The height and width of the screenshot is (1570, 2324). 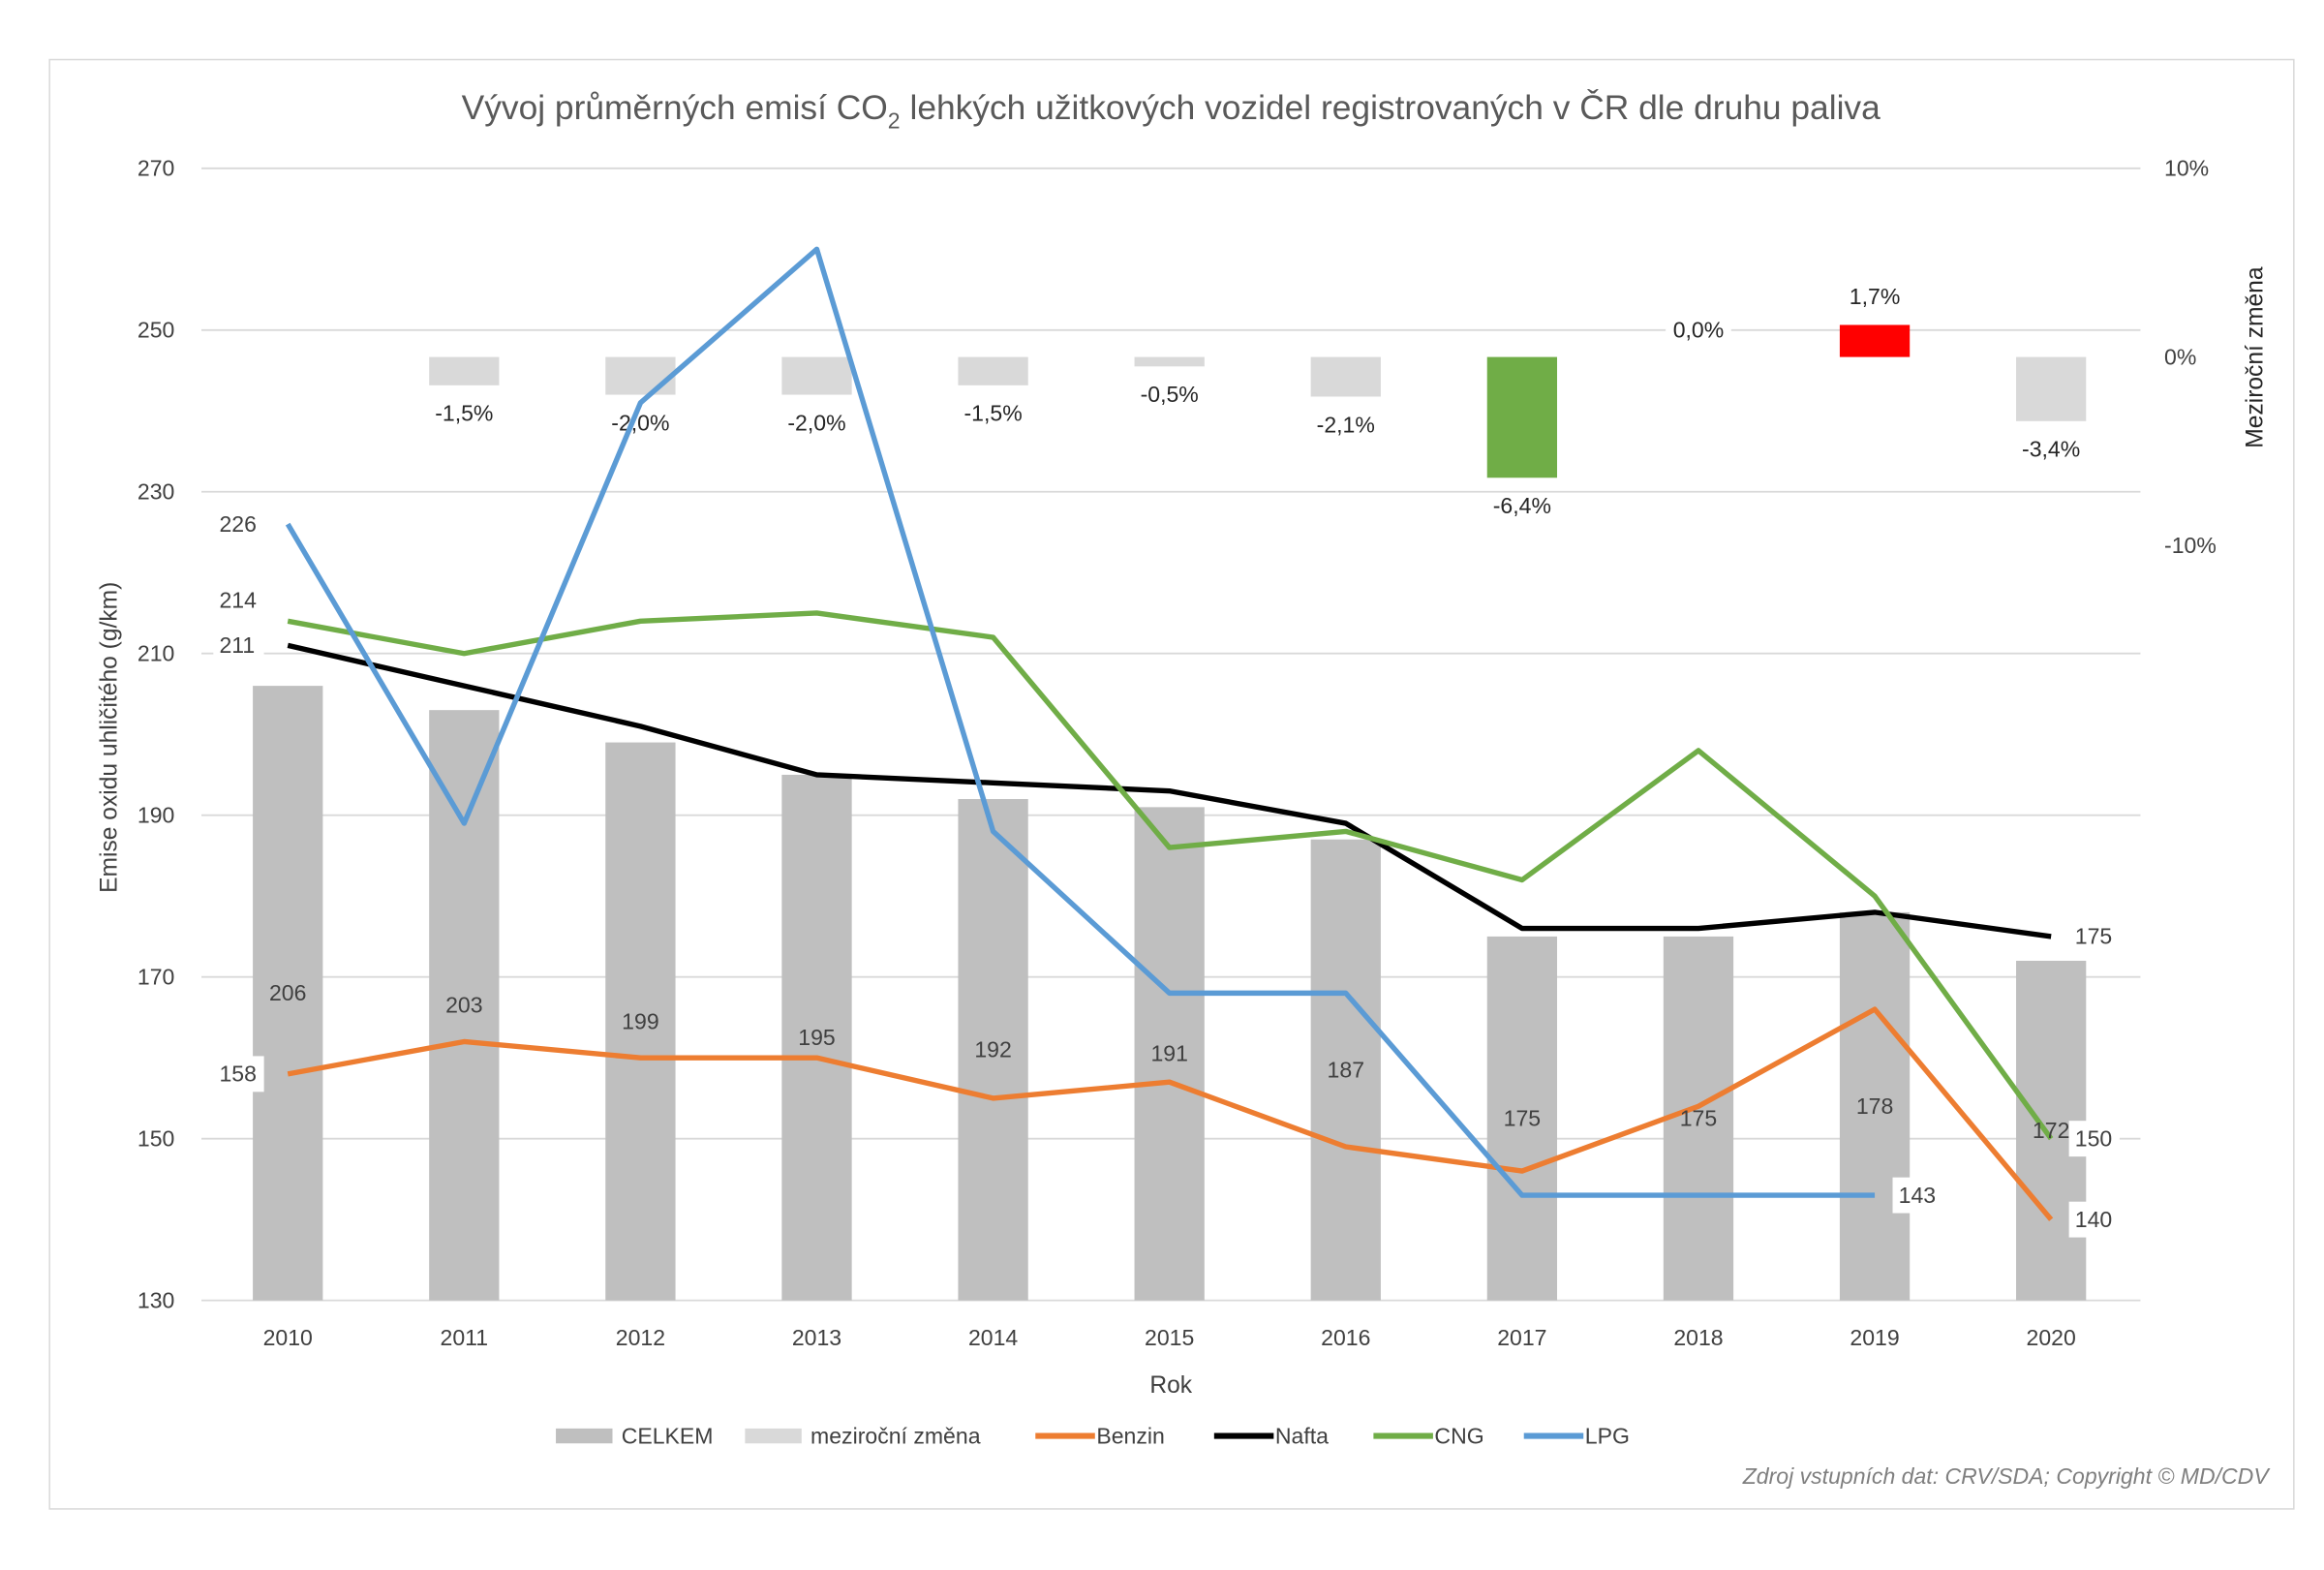 What do you see at coordinates (2256, 357) in the screenshot?
I see `y2-axis-label: Meziroční změna` at bounding box center [2256, 357].